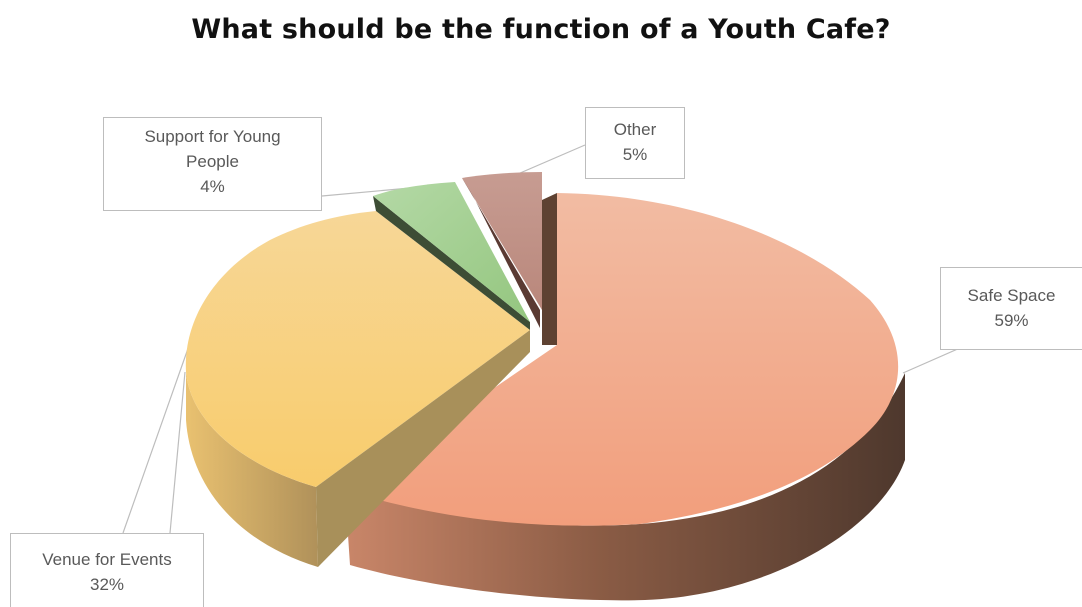 Image resolution: width=1082 pixels, height=607 pixels. Describe the element at coordinates (451, 263) in the screenshot. I see `slice-support-cut` at that location.